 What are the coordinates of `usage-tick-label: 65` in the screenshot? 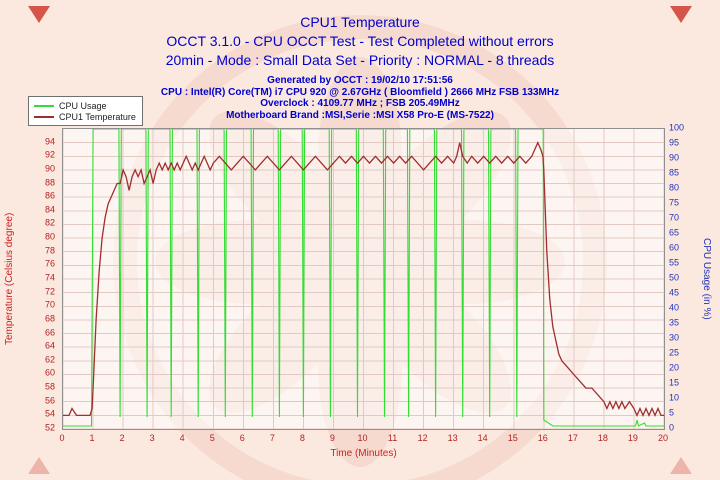 It's located at (674, 232).